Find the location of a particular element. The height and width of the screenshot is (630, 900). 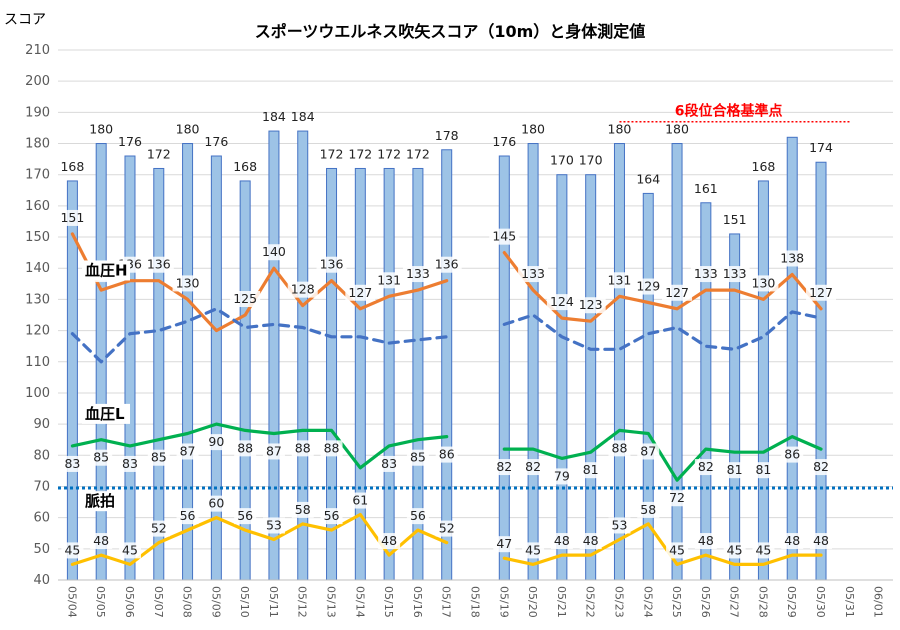

x-tick-label: 06/01 is located at coordinates (878, 602).